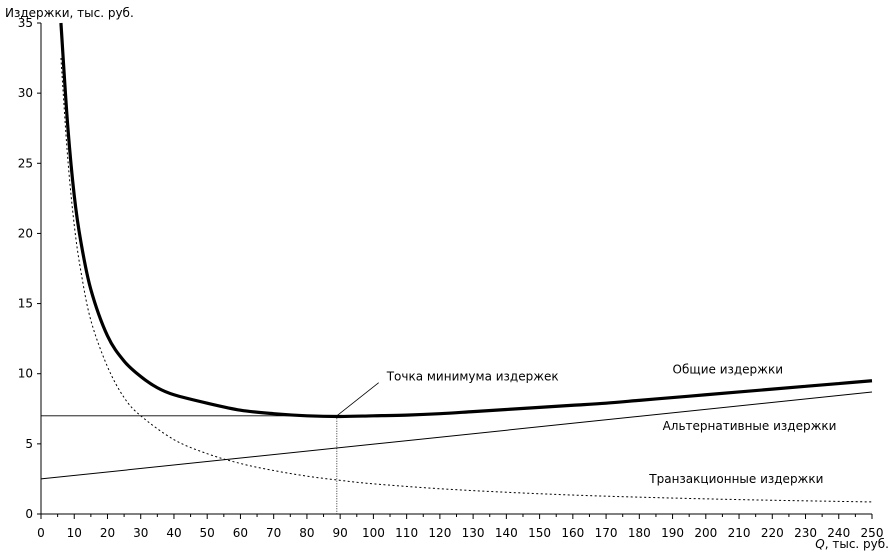 The height and width of the screenshot is (558, 896). I want to click on x-tick-label: 180, so click(639, 533).